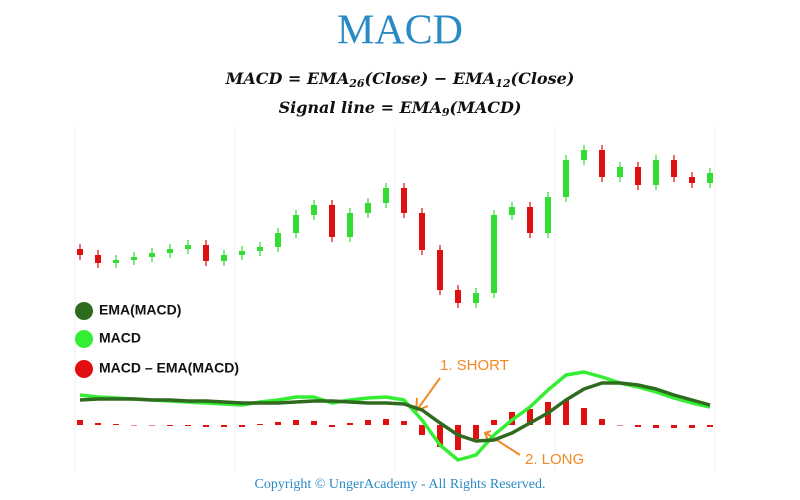 The image size is (800, 500). Describe the element at coordinates (169, 368) in the screenshot. I see `legend-label: MACD – EMA(MACD)` at that location.